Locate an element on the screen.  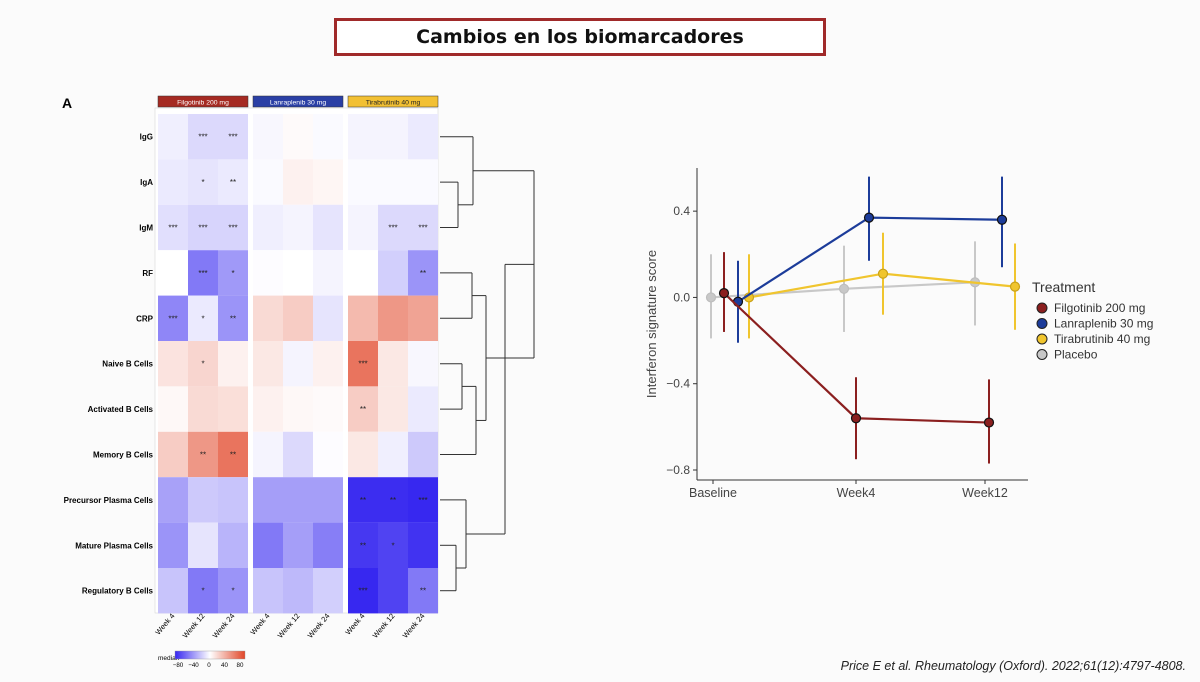
series-filgotinib-200-mg is located at coordinates (856, 358).